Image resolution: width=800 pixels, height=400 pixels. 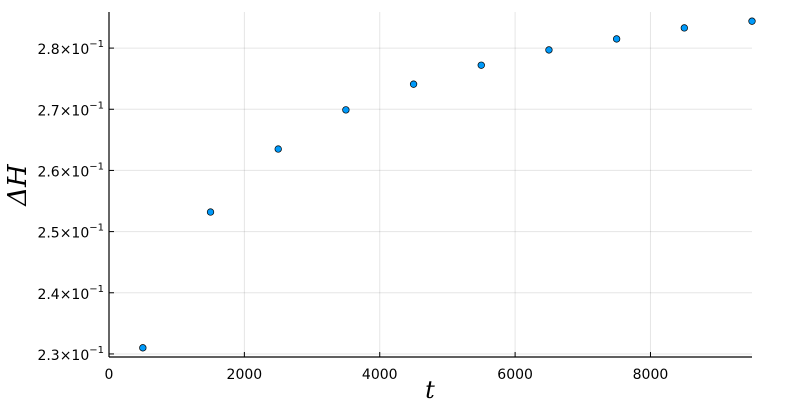 What do you see at coordinates (380, 375) in the screenshot?
I see `x-tick-label: 4000` at bounding box center [380, 375].